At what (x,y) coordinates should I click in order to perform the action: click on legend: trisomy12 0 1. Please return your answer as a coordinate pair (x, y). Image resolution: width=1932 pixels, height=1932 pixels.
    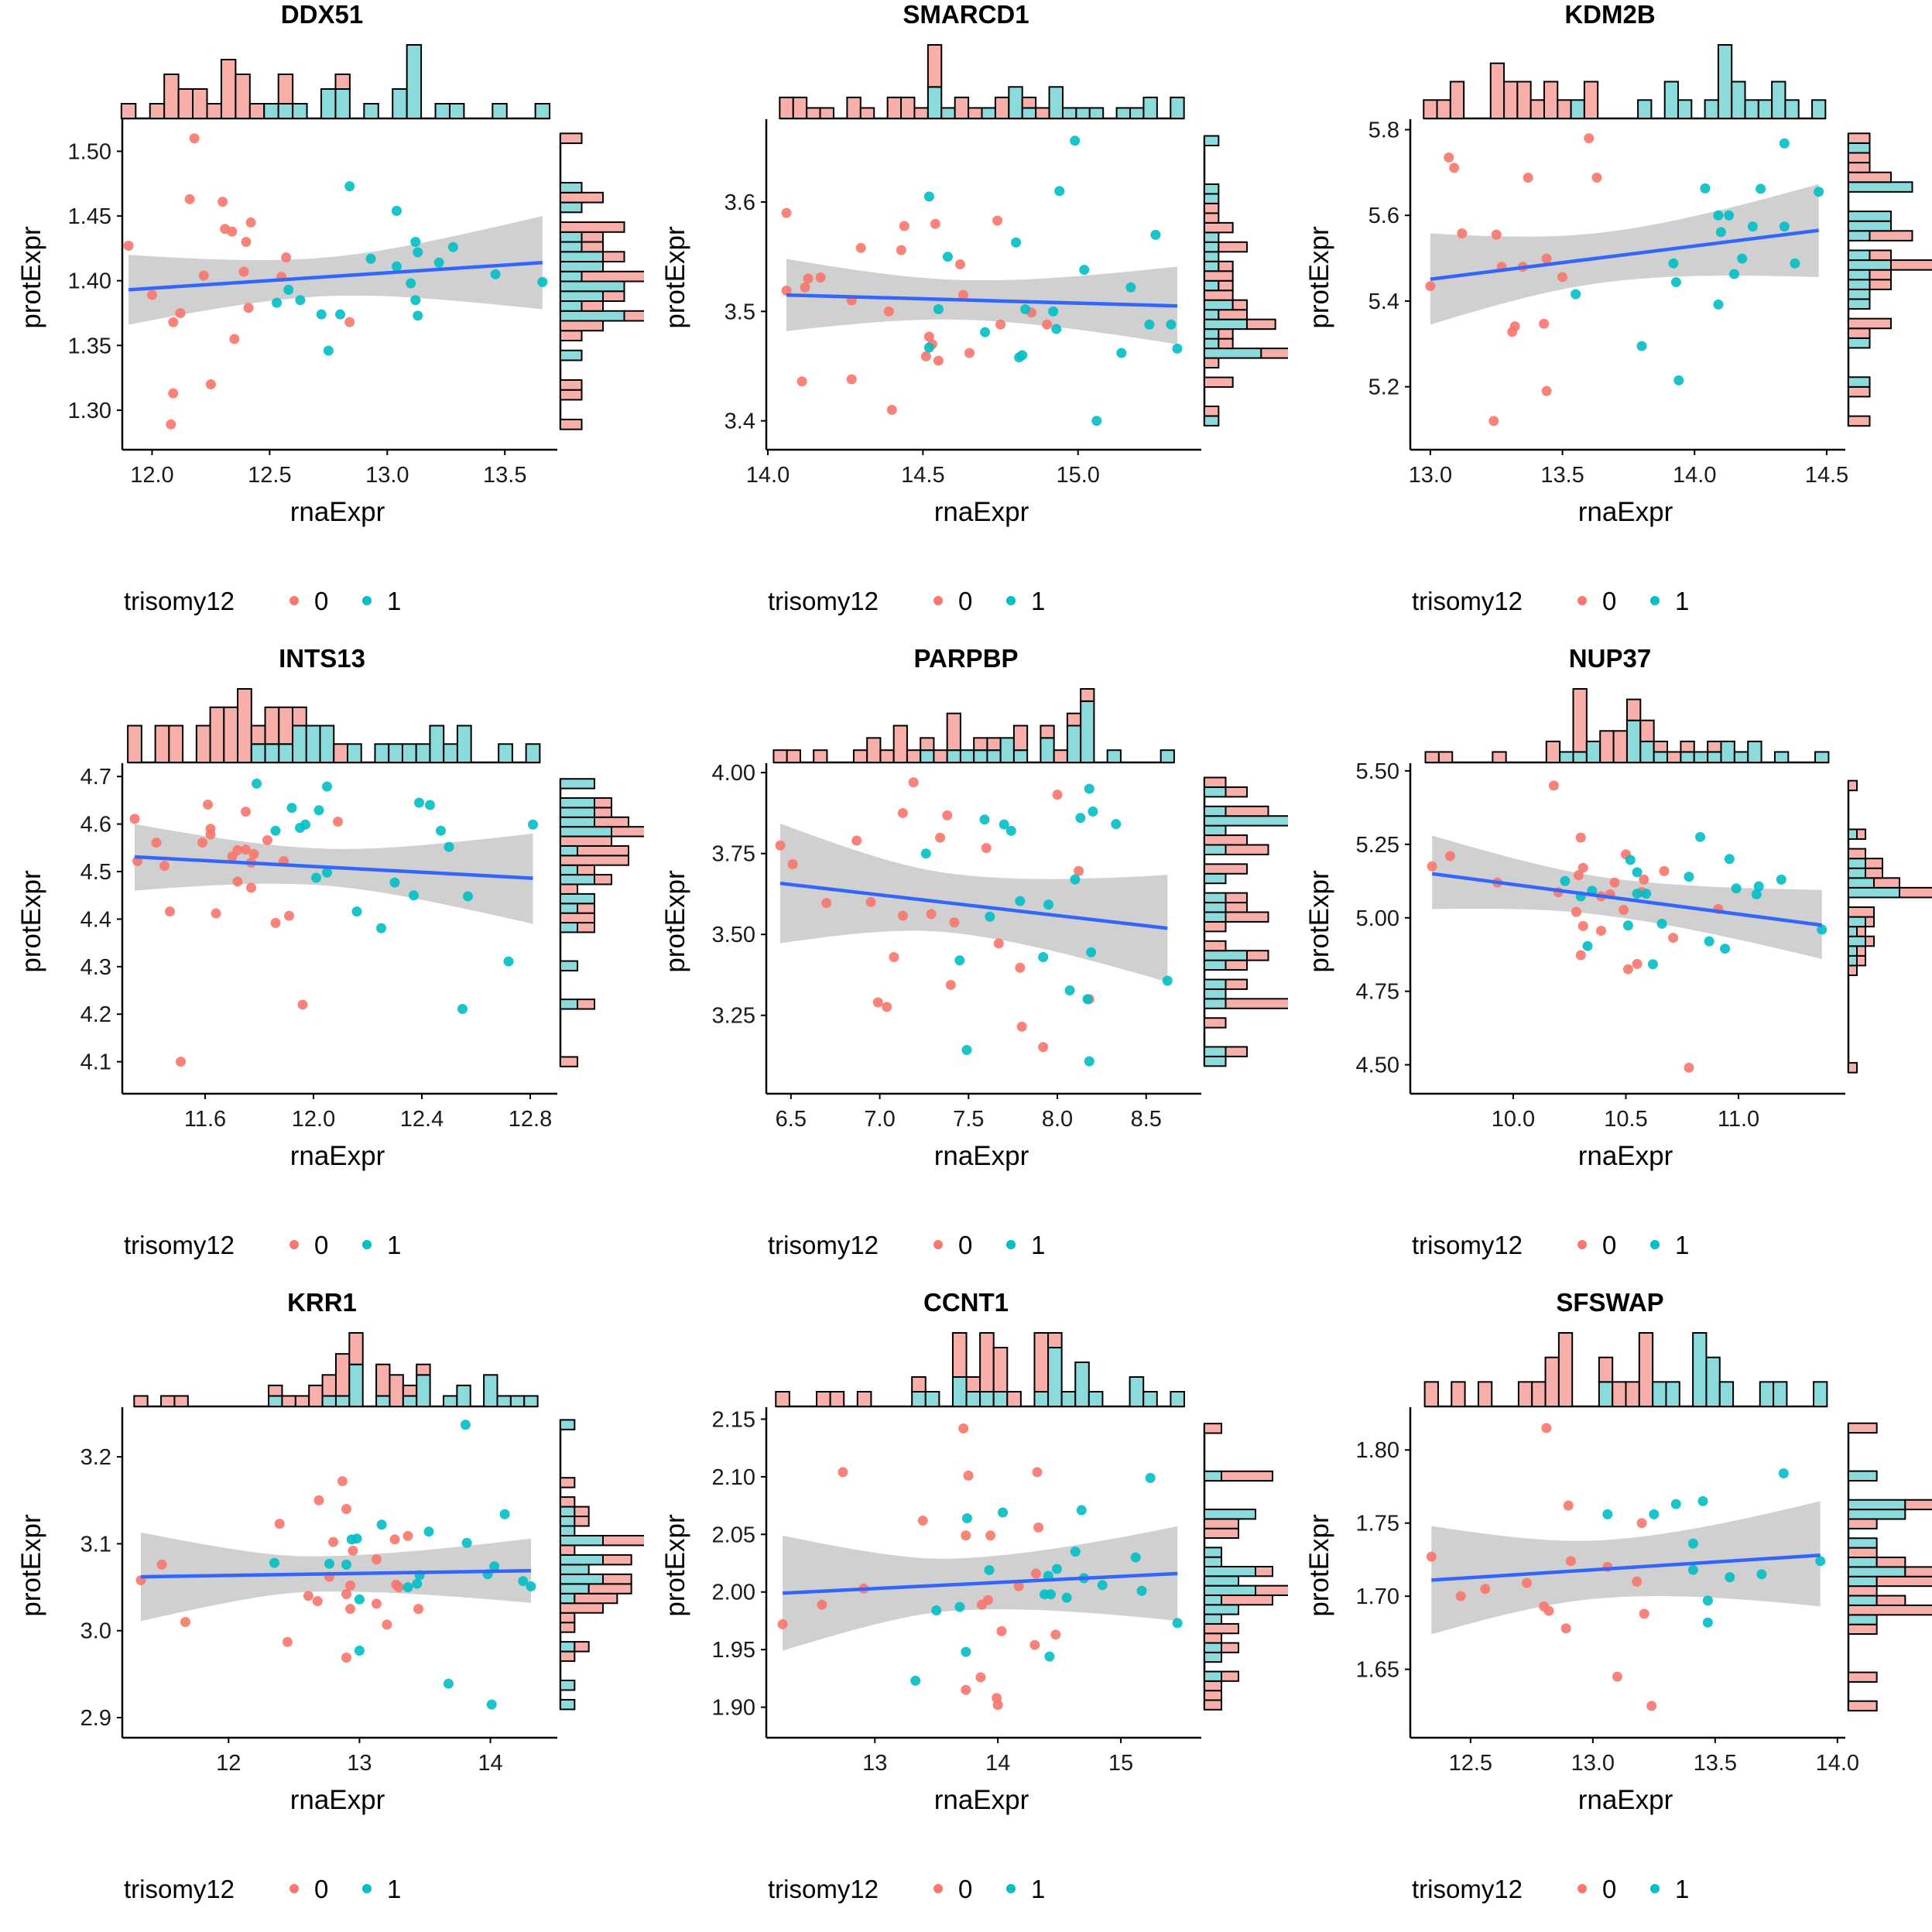
    Looking at the image, I should click on (262, 1245).